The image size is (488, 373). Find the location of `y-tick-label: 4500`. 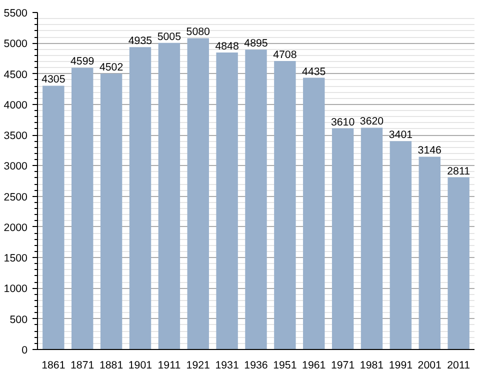

y-tick-label: 4500 is located at coordinates (16, 74).